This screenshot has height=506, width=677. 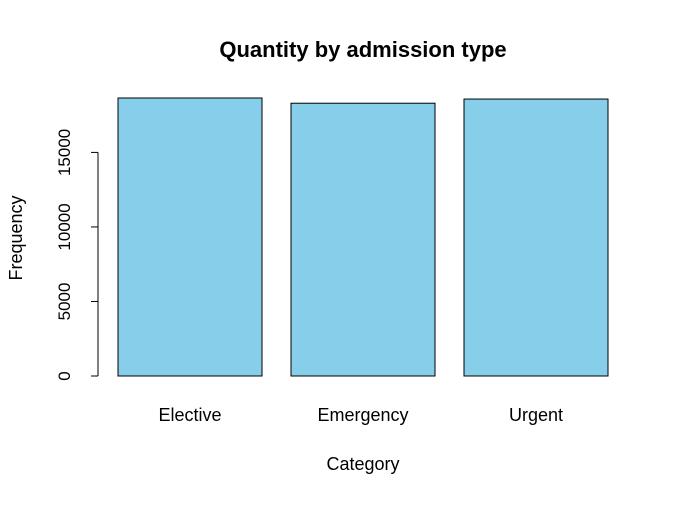 What do you see at coordinates (363, 239) in the screenshot?
I see `bar-emergency` at bounding box center [363, 239].